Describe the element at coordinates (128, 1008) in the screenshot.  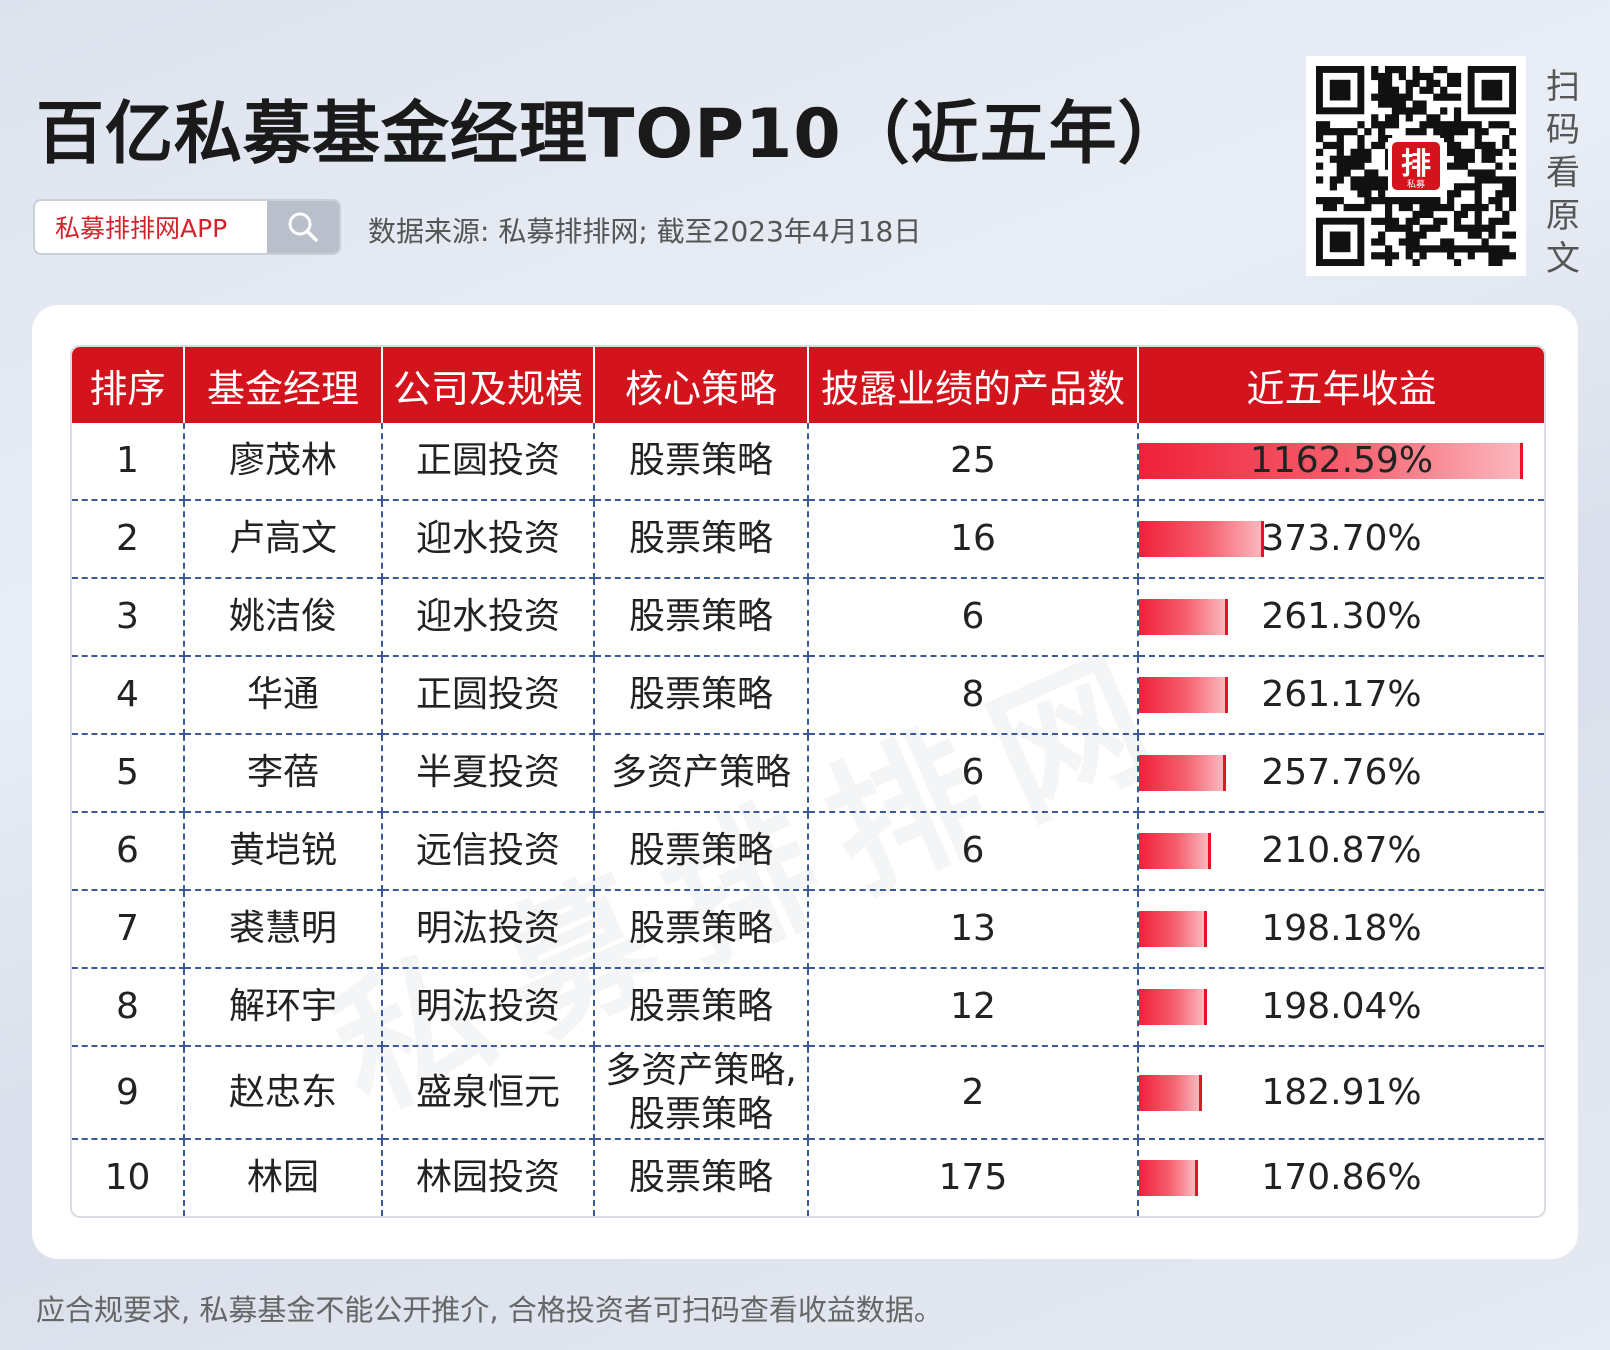
I see `cell-rank: 8` at that location.